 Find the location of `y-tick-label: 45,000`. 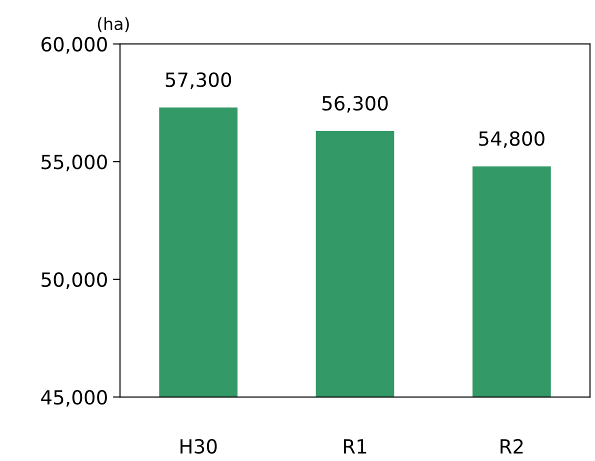

y-tick-label: 45,000 is located at coordinates (74, 398).